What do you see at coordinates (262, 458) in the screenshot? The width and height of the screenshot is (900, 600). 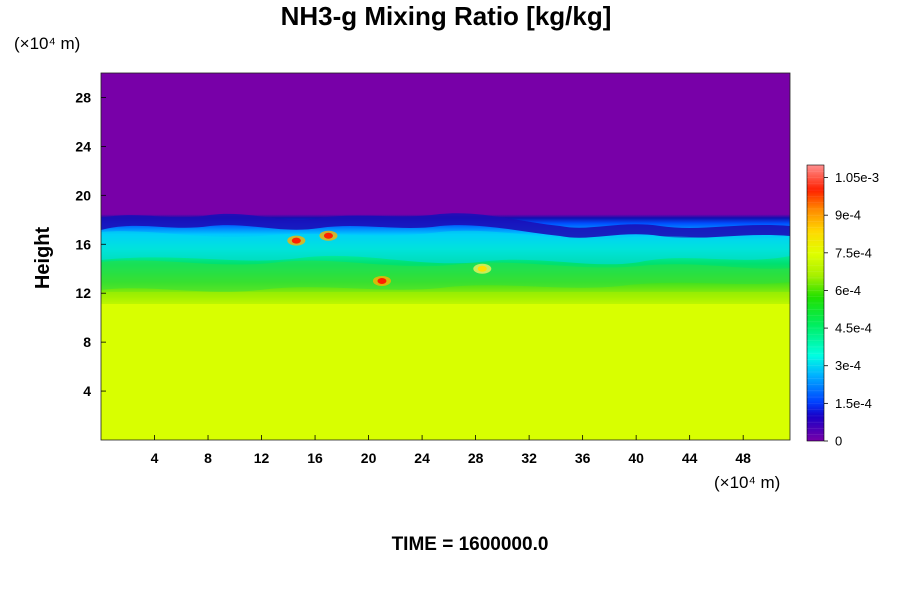 I see `x-tick-label: 12` at bounding box center [262, 458].